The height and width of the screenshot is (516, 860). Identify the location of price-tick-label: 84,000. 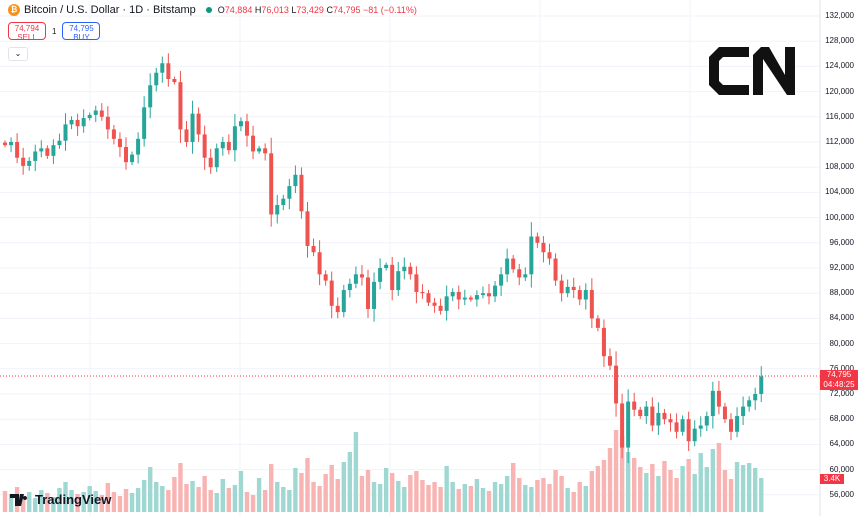
(841, 318).